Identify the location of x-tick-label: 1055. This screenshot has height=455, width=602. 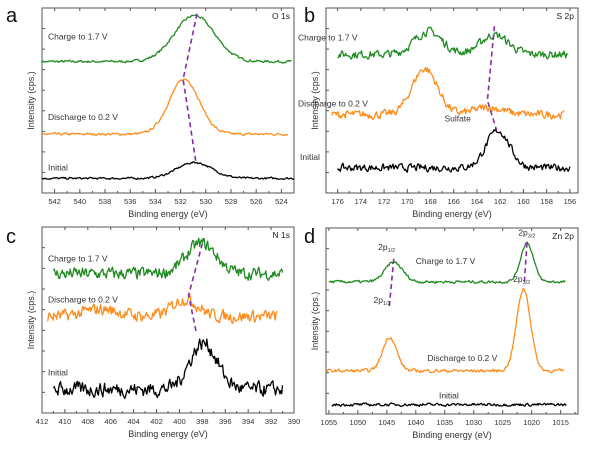
(329, 422).